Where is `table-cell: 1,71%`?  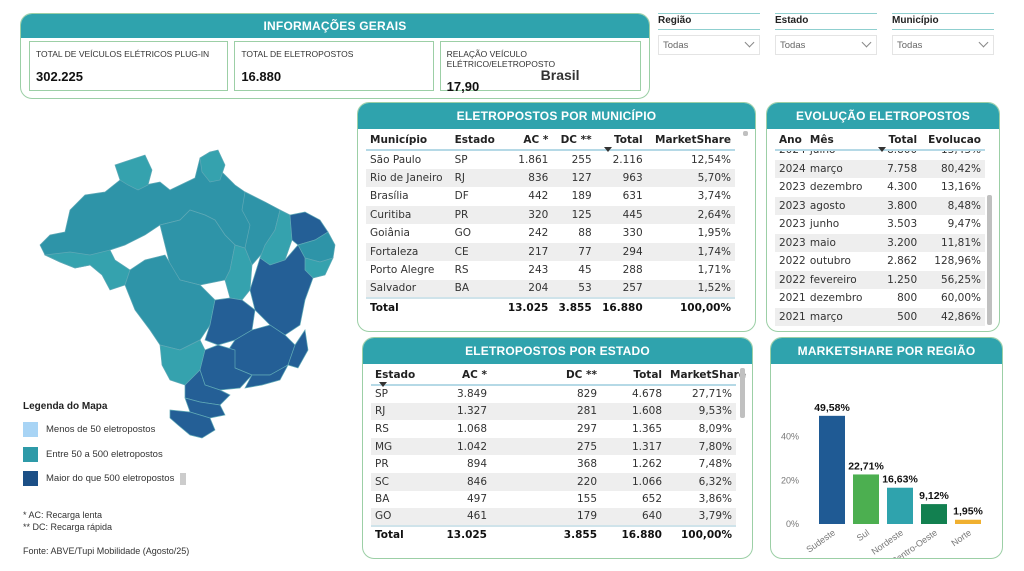 table-cell: 1,71% is located at coordinates (714, 270).